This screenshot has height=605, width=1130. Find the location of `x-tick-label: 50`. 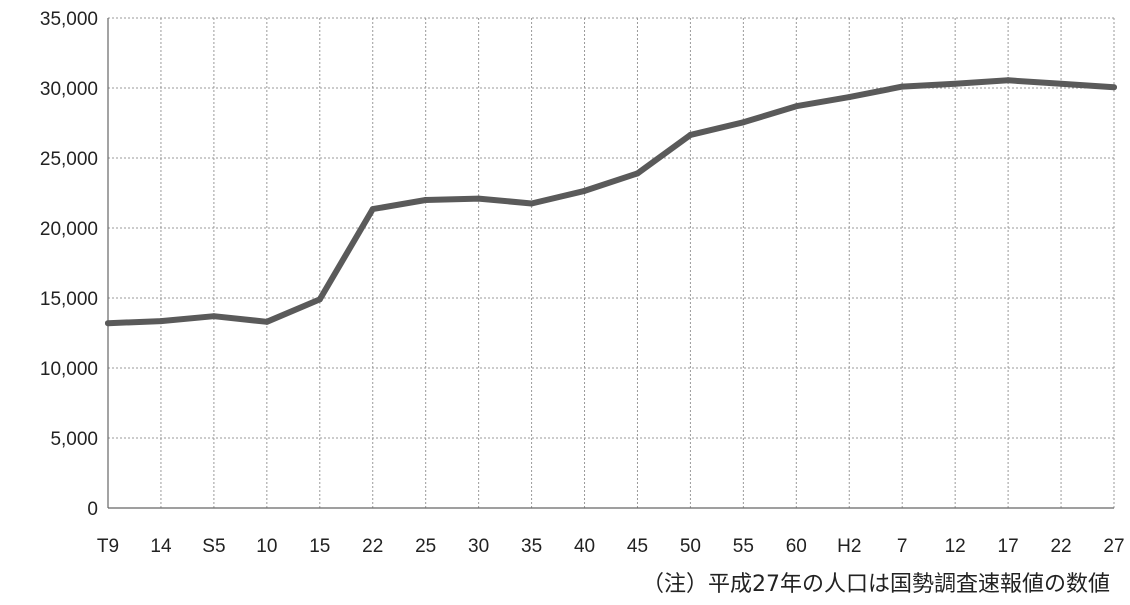

x-tick-label: 50 is located at coordinates (690, 546).